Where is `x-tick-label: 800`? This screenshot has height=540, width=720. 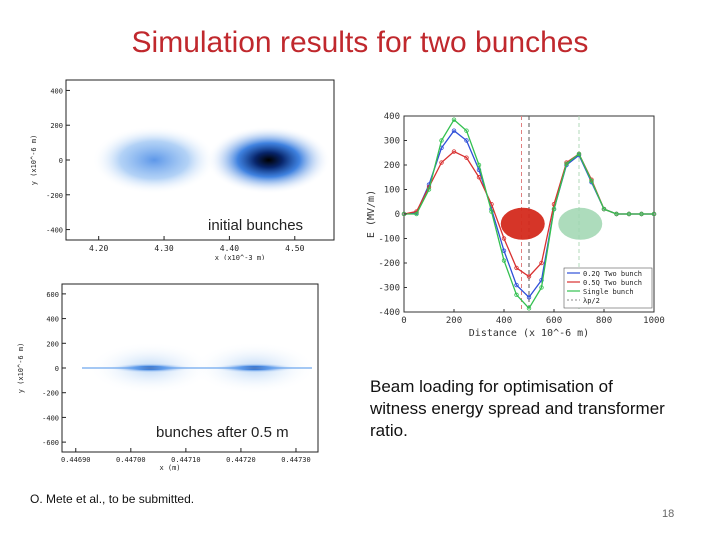 x-tick-label: 800 is located at coordinates (604, 321).